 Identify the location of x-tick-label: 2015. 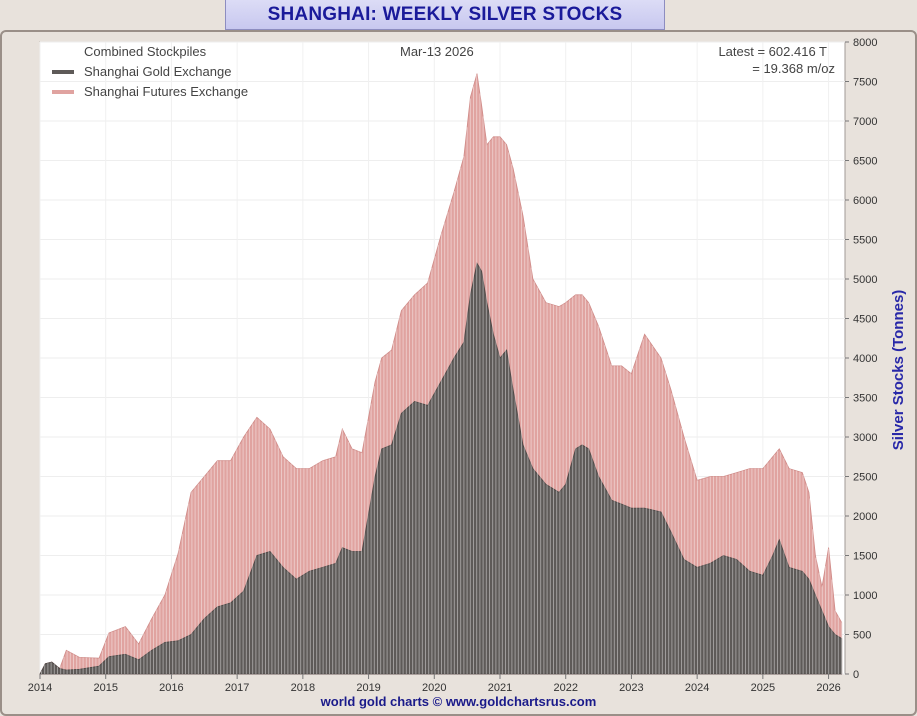
(105, 688).